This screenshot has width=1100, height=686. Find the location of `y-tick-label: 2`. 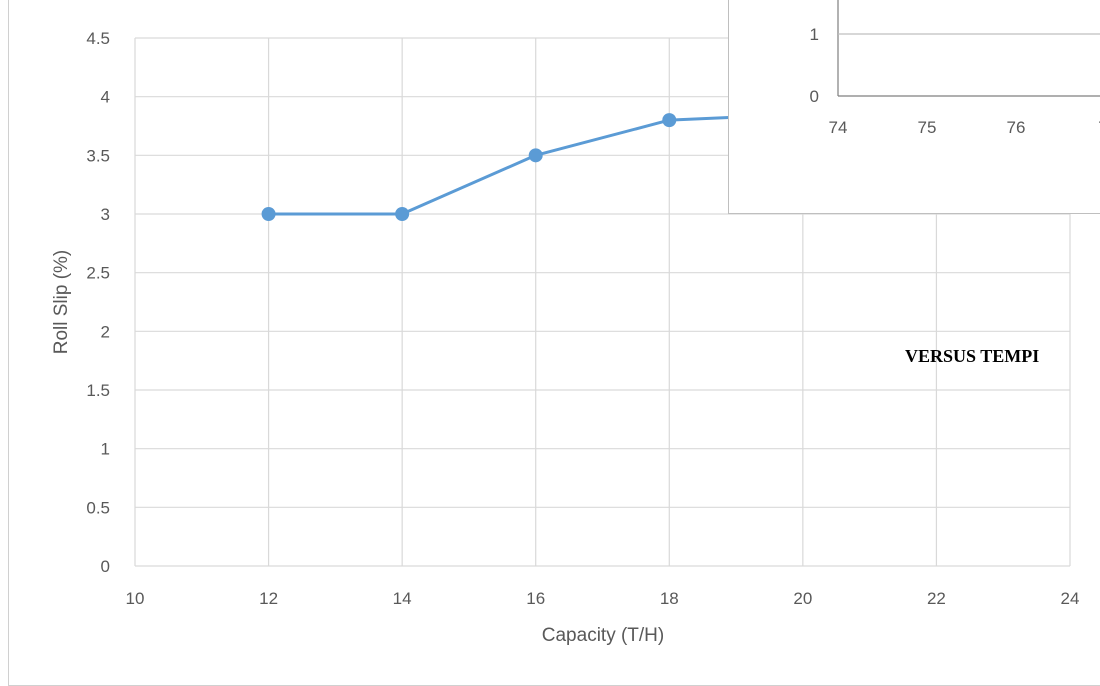

y-tick-label: 2 is located at coordinates (105, 331).